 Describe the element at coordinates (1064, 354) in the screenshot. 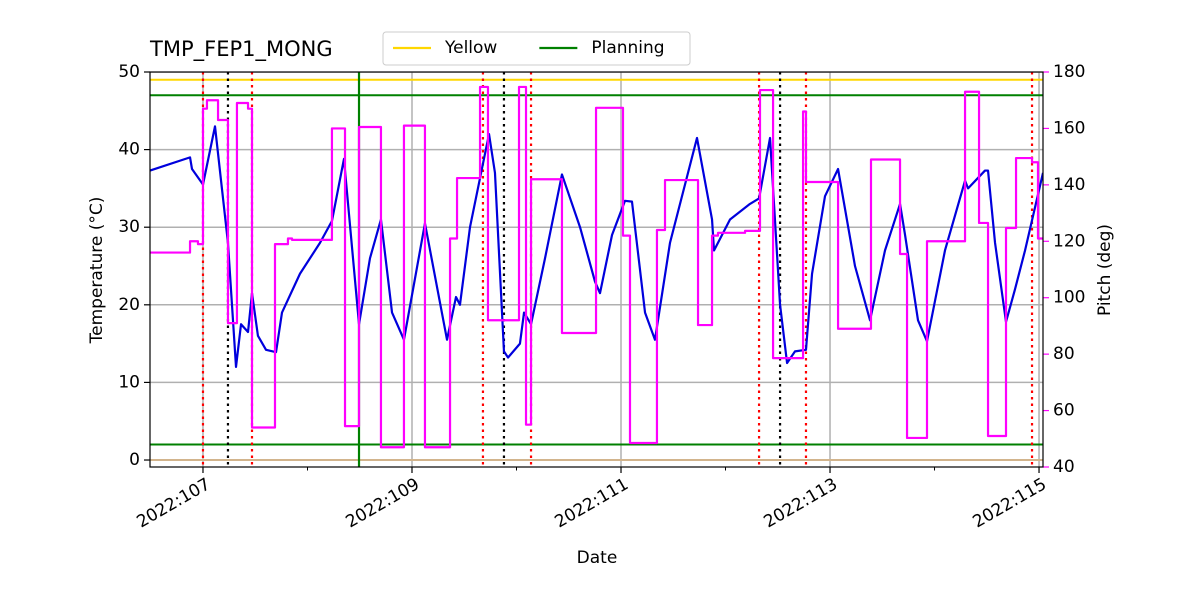

I see `y2-tick-label: 80` at that location.